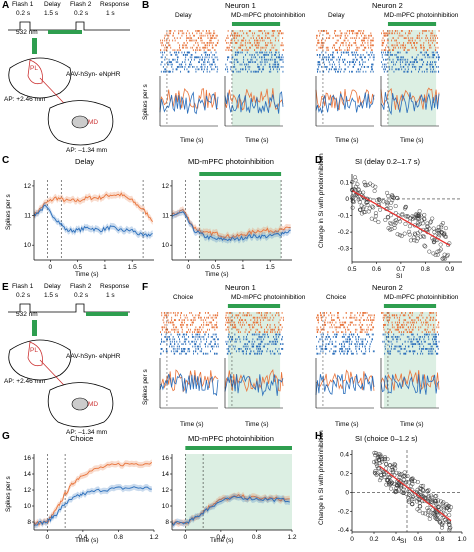 This screenshot has width=474, height=552. What do you see at coordinates (410, 360) in the screenshot?
I see `photoinhibition-shade` at bounding box center [410, 360].